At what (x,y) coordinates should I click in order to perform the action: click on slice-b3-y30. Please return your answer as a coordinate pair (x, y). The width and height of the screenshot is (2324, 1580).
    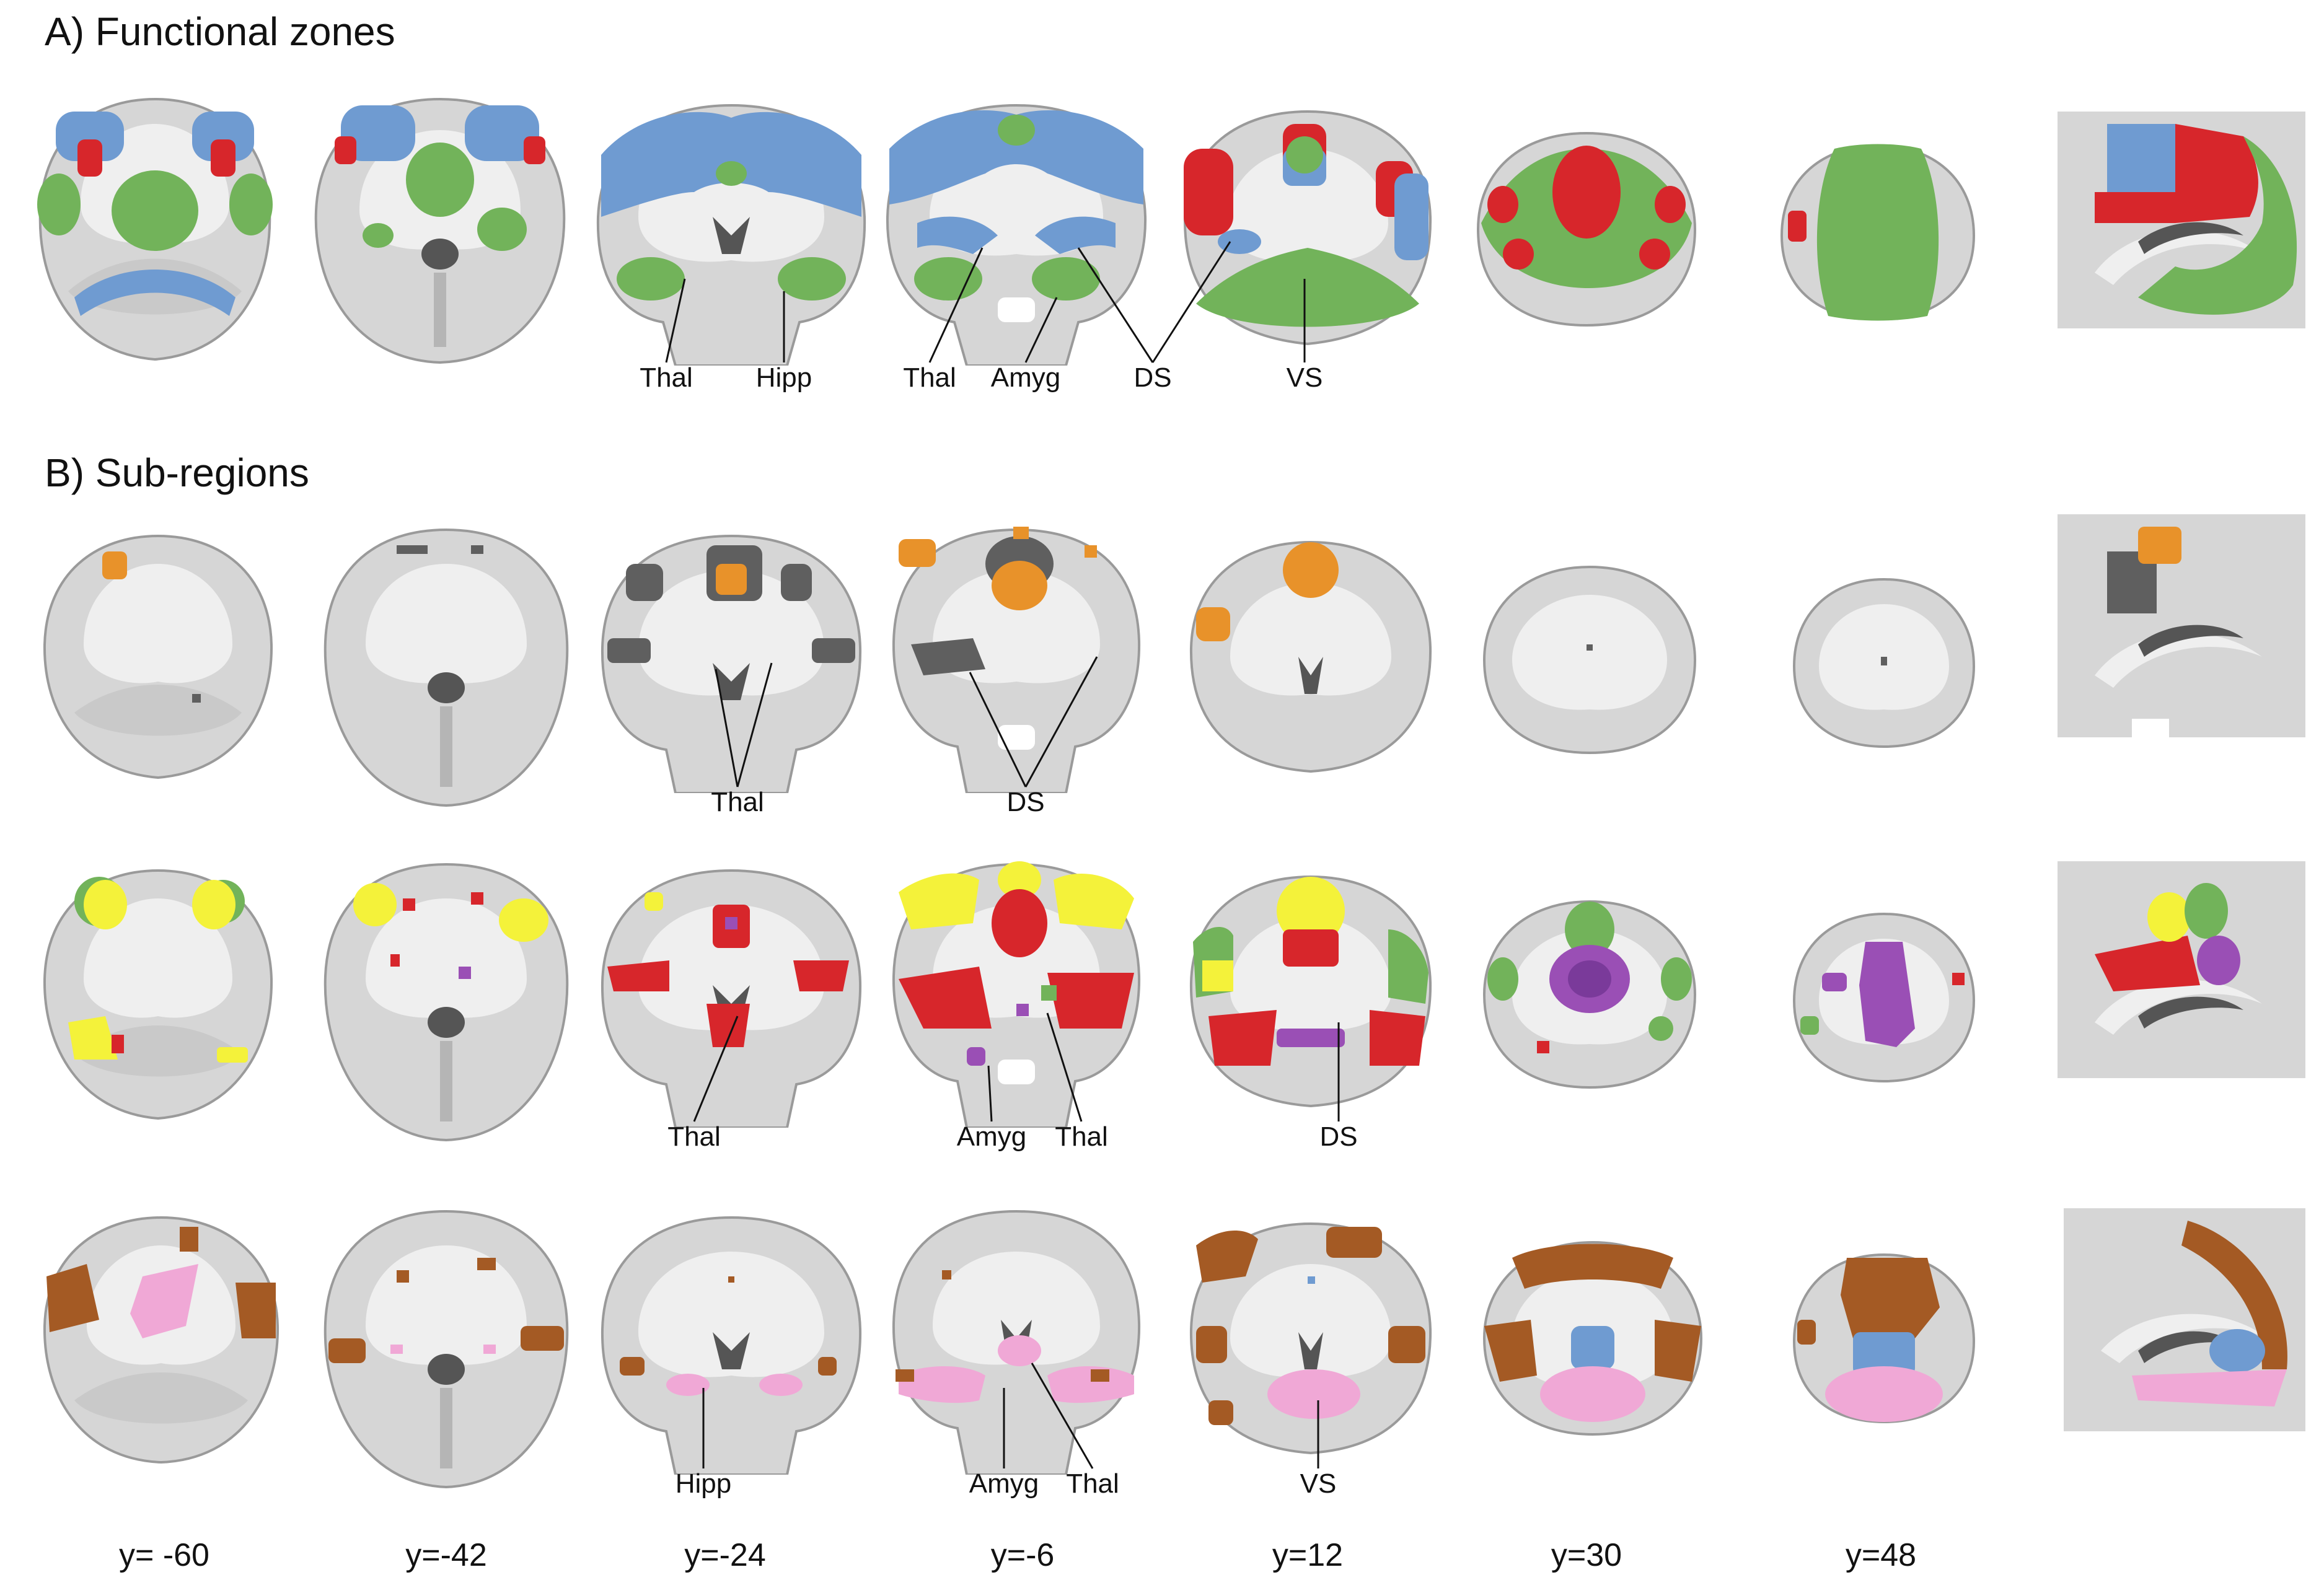
    Looking at the image, I should click on (1592, 1338).